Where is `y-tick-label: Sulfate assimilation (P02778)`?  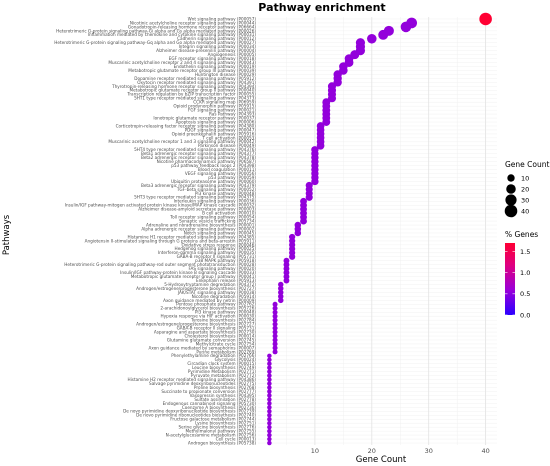
y-tick-label: Sulfate assimilation (P02778) is located at coordinates (225, 399).